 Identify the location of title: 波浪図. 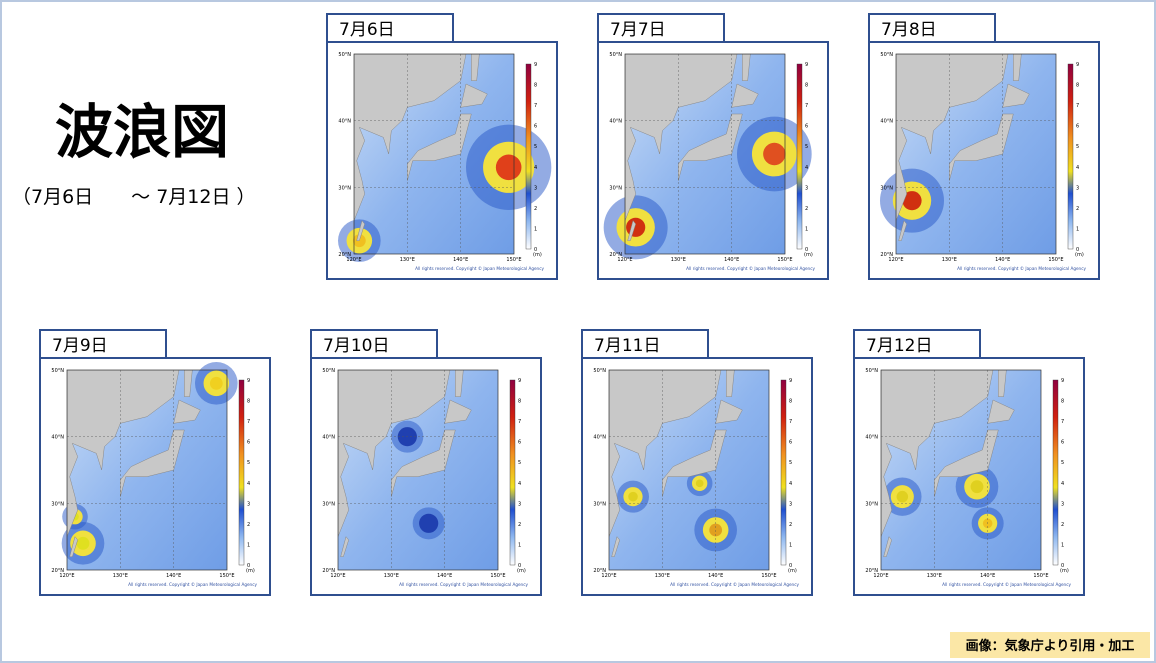
(142, 132).